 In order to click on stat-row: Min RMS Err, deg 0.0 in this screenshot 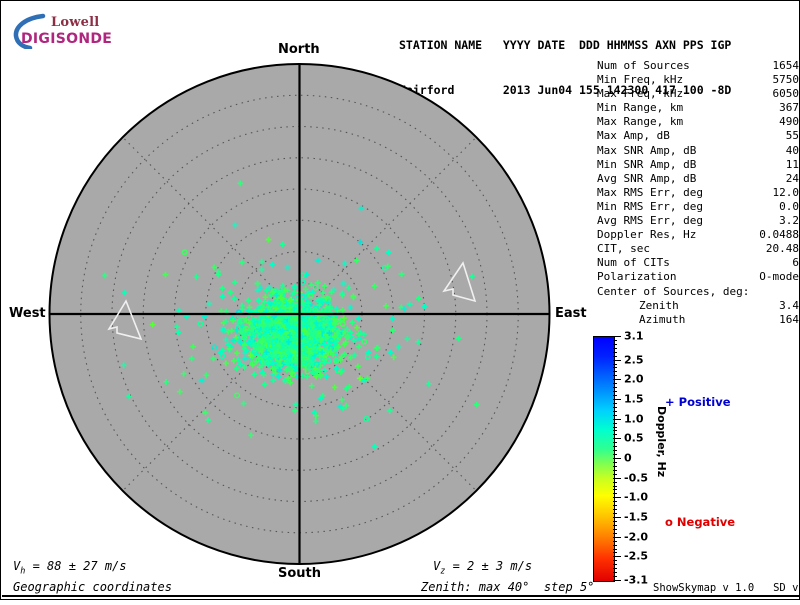, I will do `click(680, 207)`.